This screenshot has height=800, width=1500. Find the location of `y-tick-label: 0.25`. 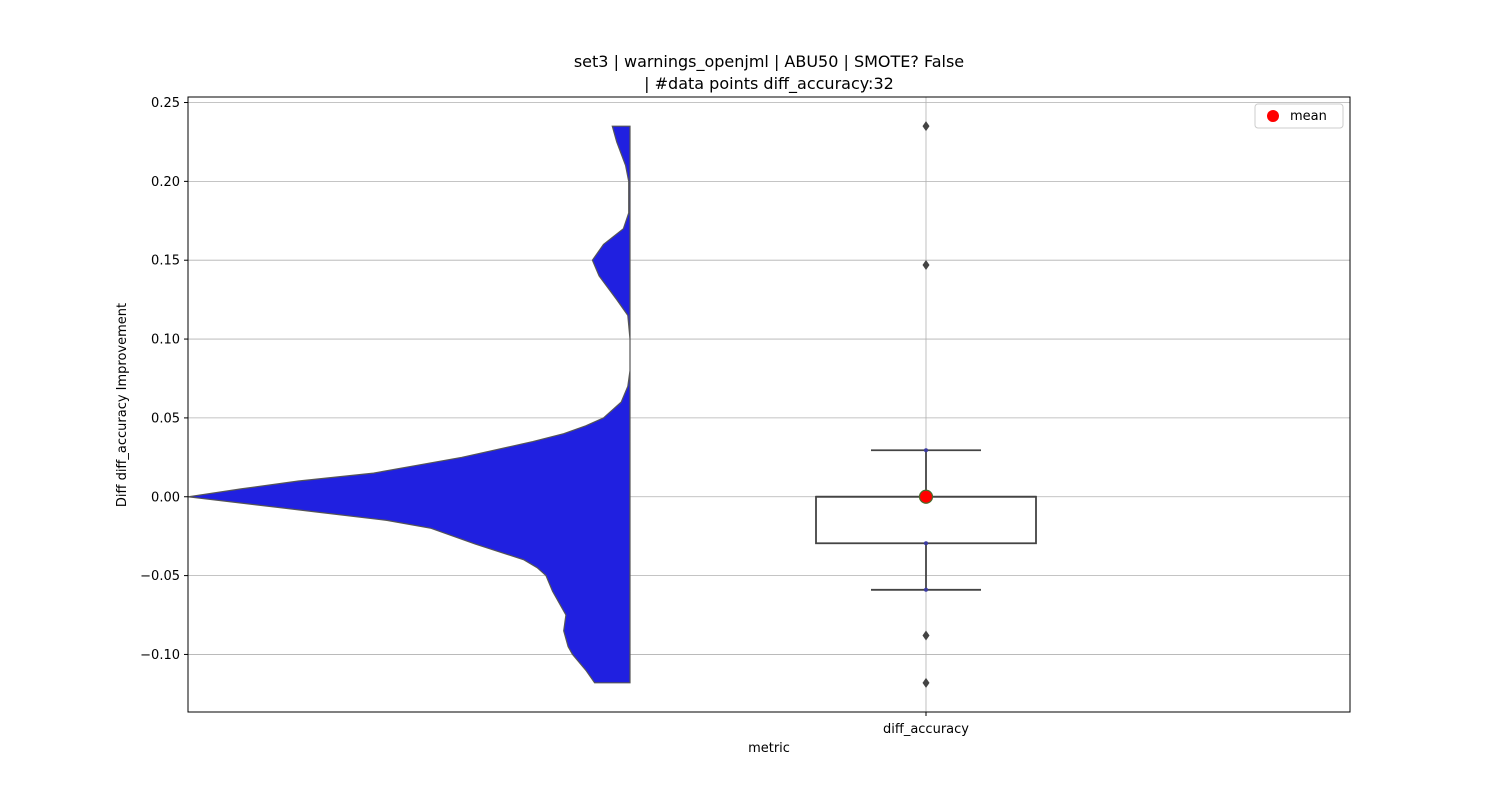

y-tick-label: 0.25 is located at coordinates (165, 103).